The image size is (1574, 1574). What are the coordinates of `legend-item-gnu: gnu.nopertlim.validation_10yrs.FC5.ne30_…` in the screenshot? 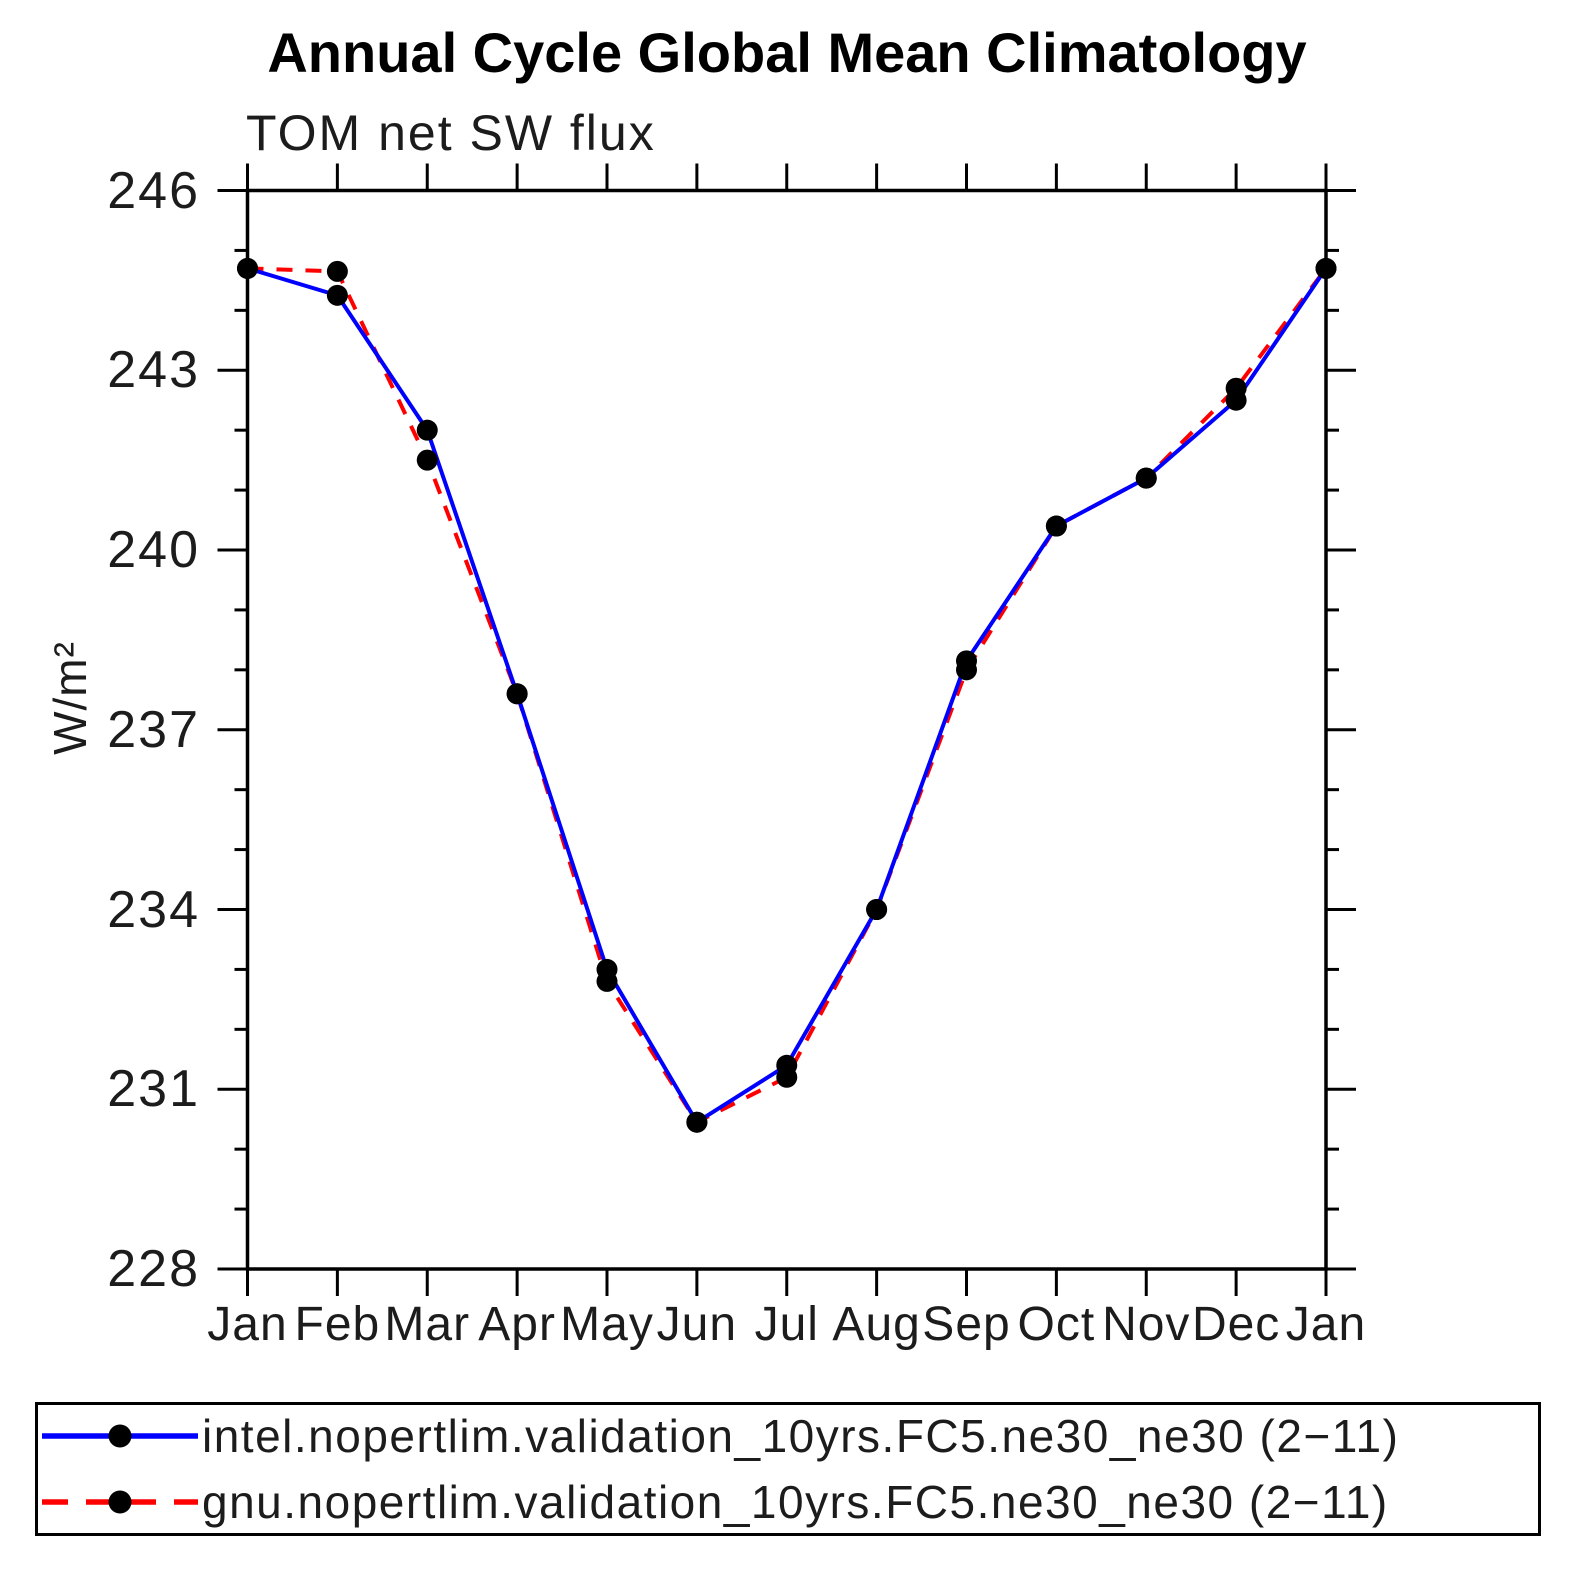 It's located at (788, 1502).